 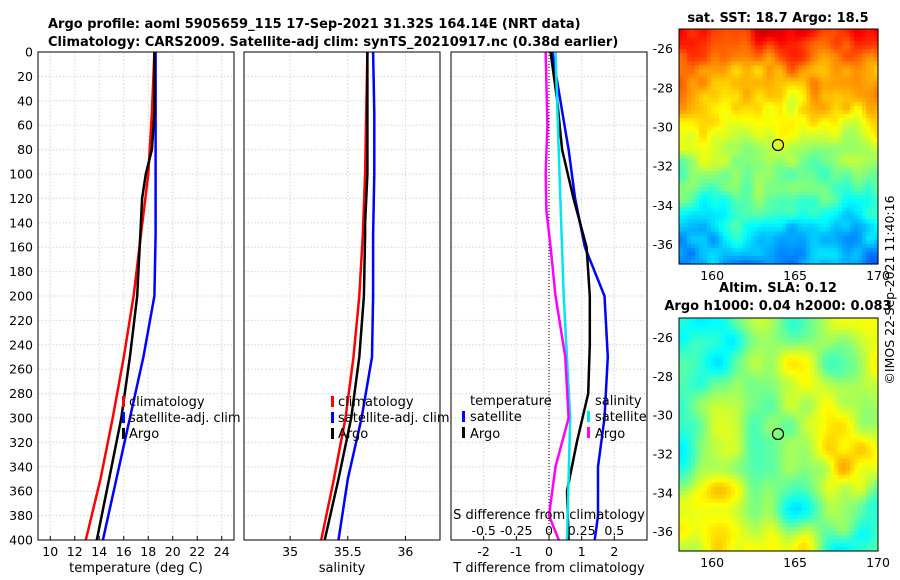 What do you see at coordinates (21, 174) in the screenshot?
I see `y-tick-label: 100` at bounding box center [21, 174].